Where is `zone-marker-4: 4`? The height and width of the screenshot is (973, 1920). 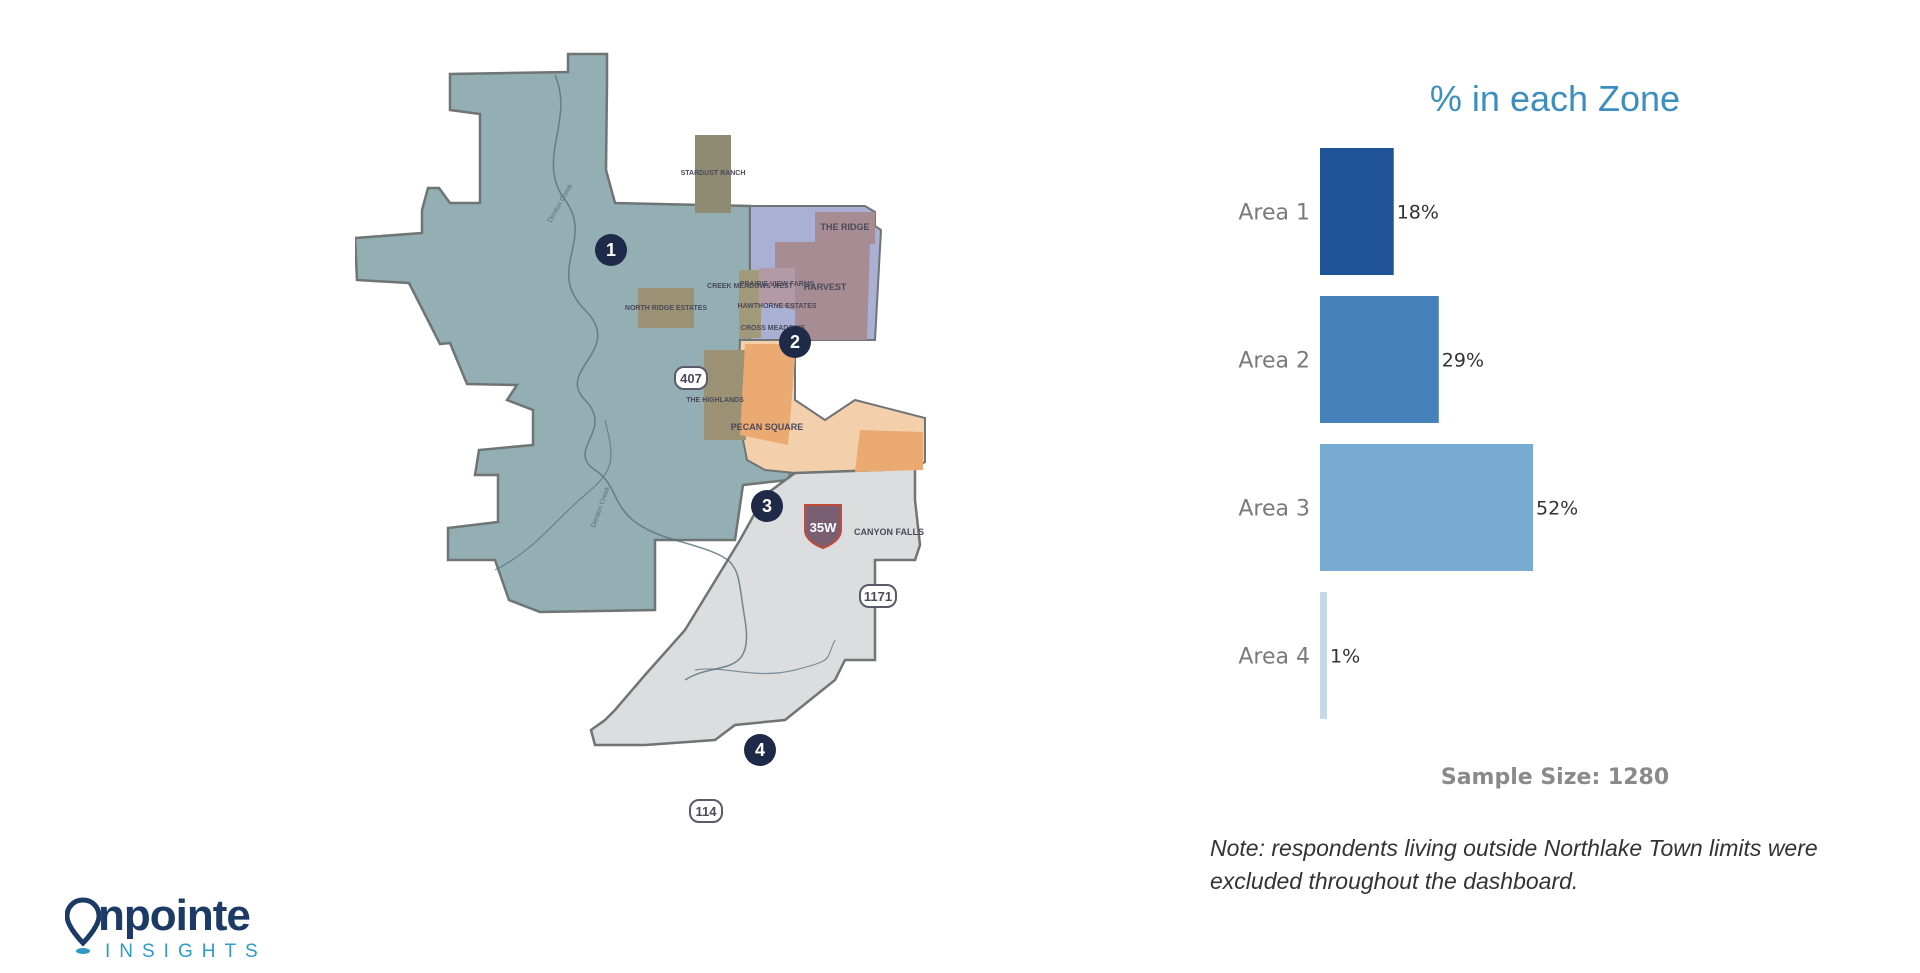 zone-marker-4: 4 is located at coordinates (760, 750).